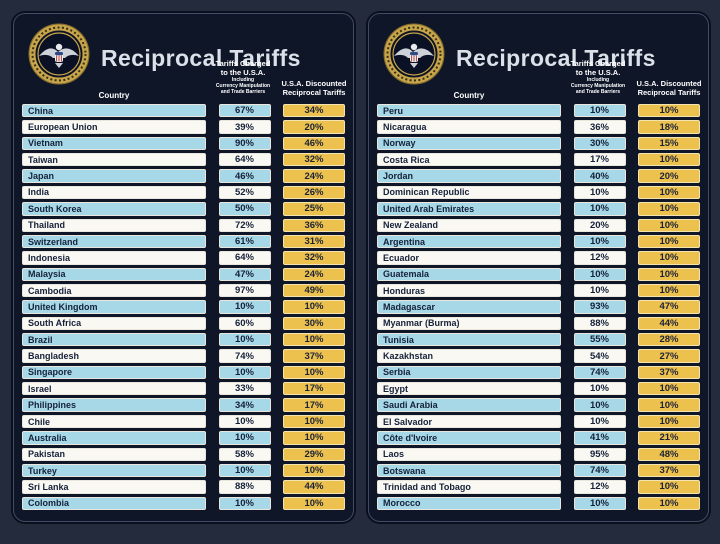  Describe the element at coordinates (599, 127) in the screenshot. I see `charged-tariff-cell: 36%` at that location.